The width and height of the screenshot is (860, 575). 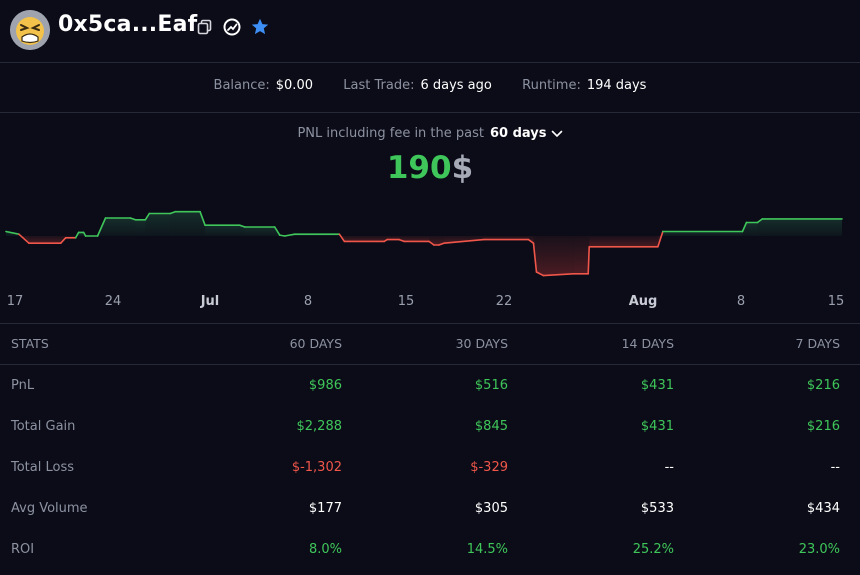 I want to click on stat-value: $305, so click(x=491, y=508).